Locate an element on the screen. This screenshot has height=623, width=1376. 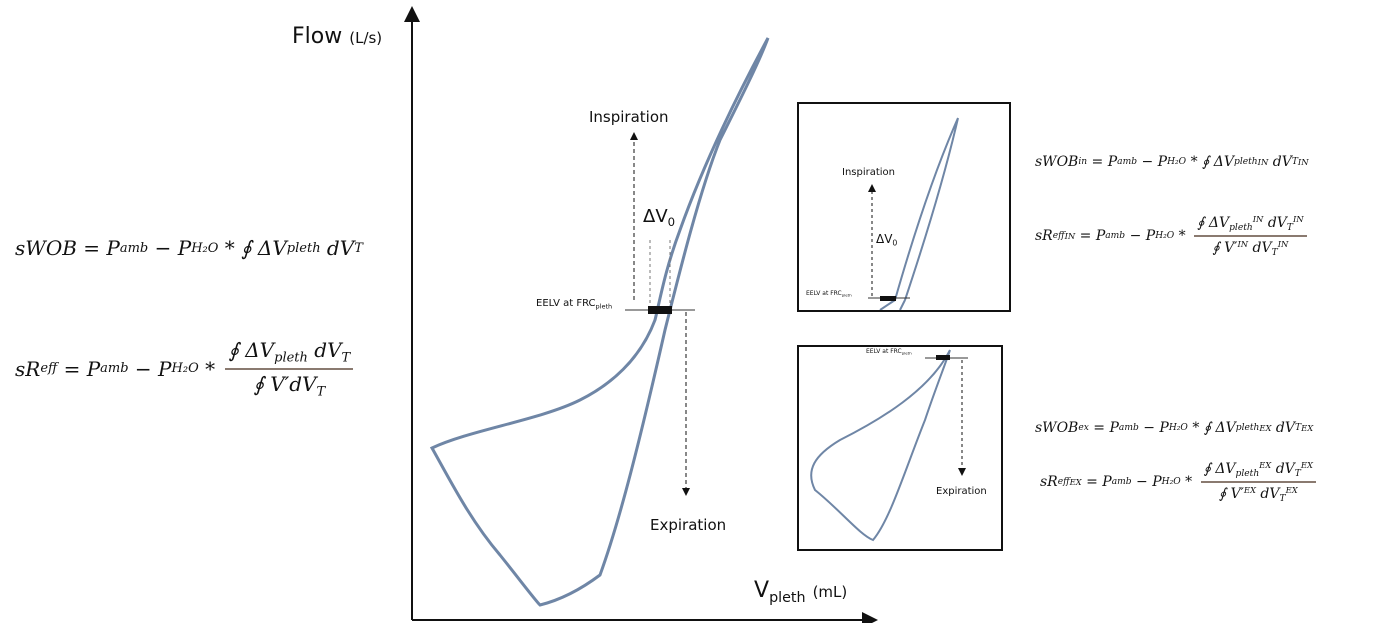
numerator: ∮ ΔVplethEX dVTEX is located at coordinates (1258, 472).